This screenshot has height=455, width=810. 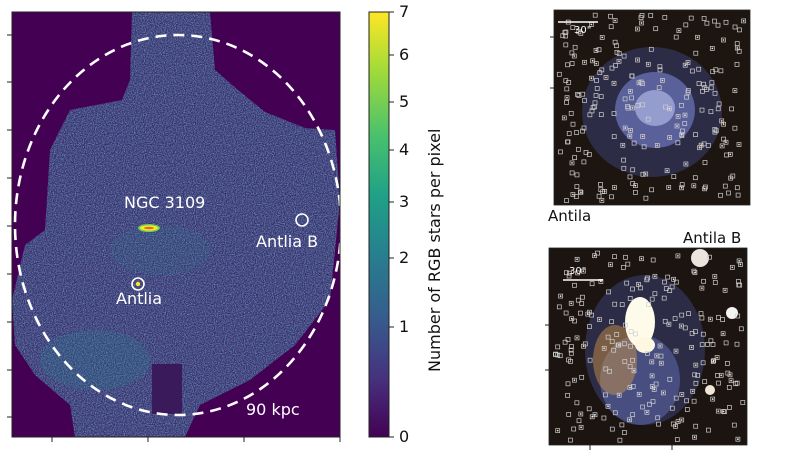 I want to click on colorbar-label: Number of RGB stars per pixel, so click(x=434, y=250).